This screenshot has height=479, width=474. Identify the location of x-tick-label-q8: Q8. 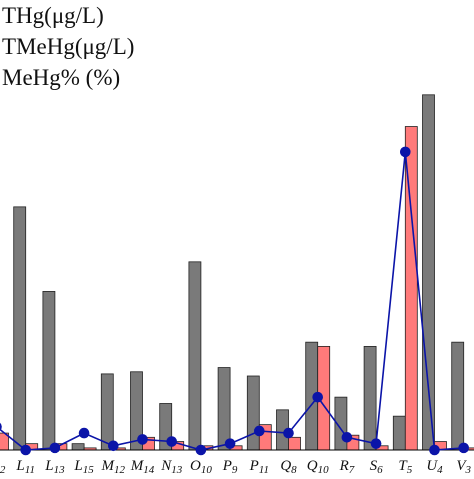
(288, 466).